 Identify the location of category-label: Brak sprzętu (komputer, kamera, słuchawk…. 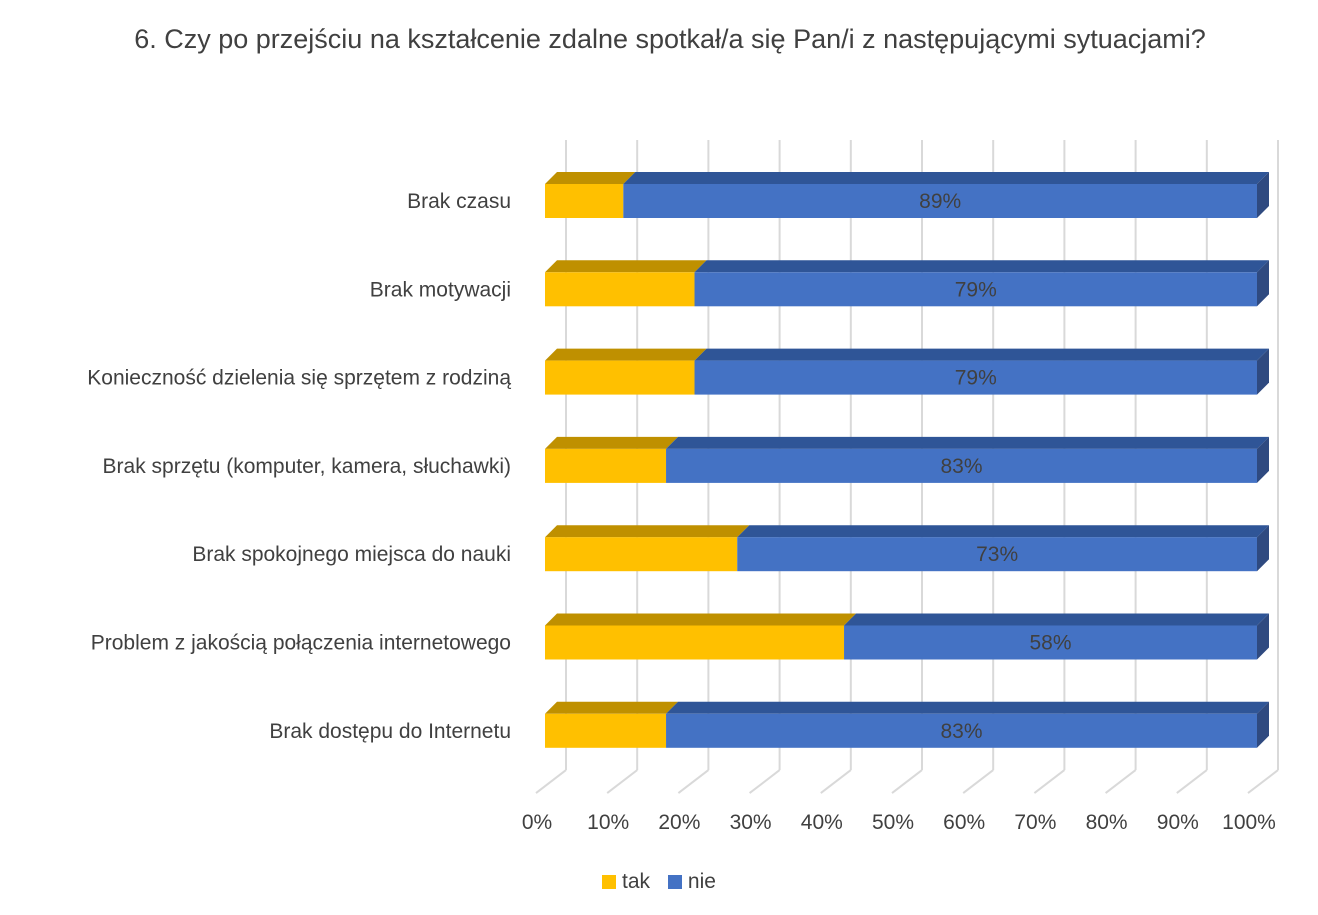
(307, 466).